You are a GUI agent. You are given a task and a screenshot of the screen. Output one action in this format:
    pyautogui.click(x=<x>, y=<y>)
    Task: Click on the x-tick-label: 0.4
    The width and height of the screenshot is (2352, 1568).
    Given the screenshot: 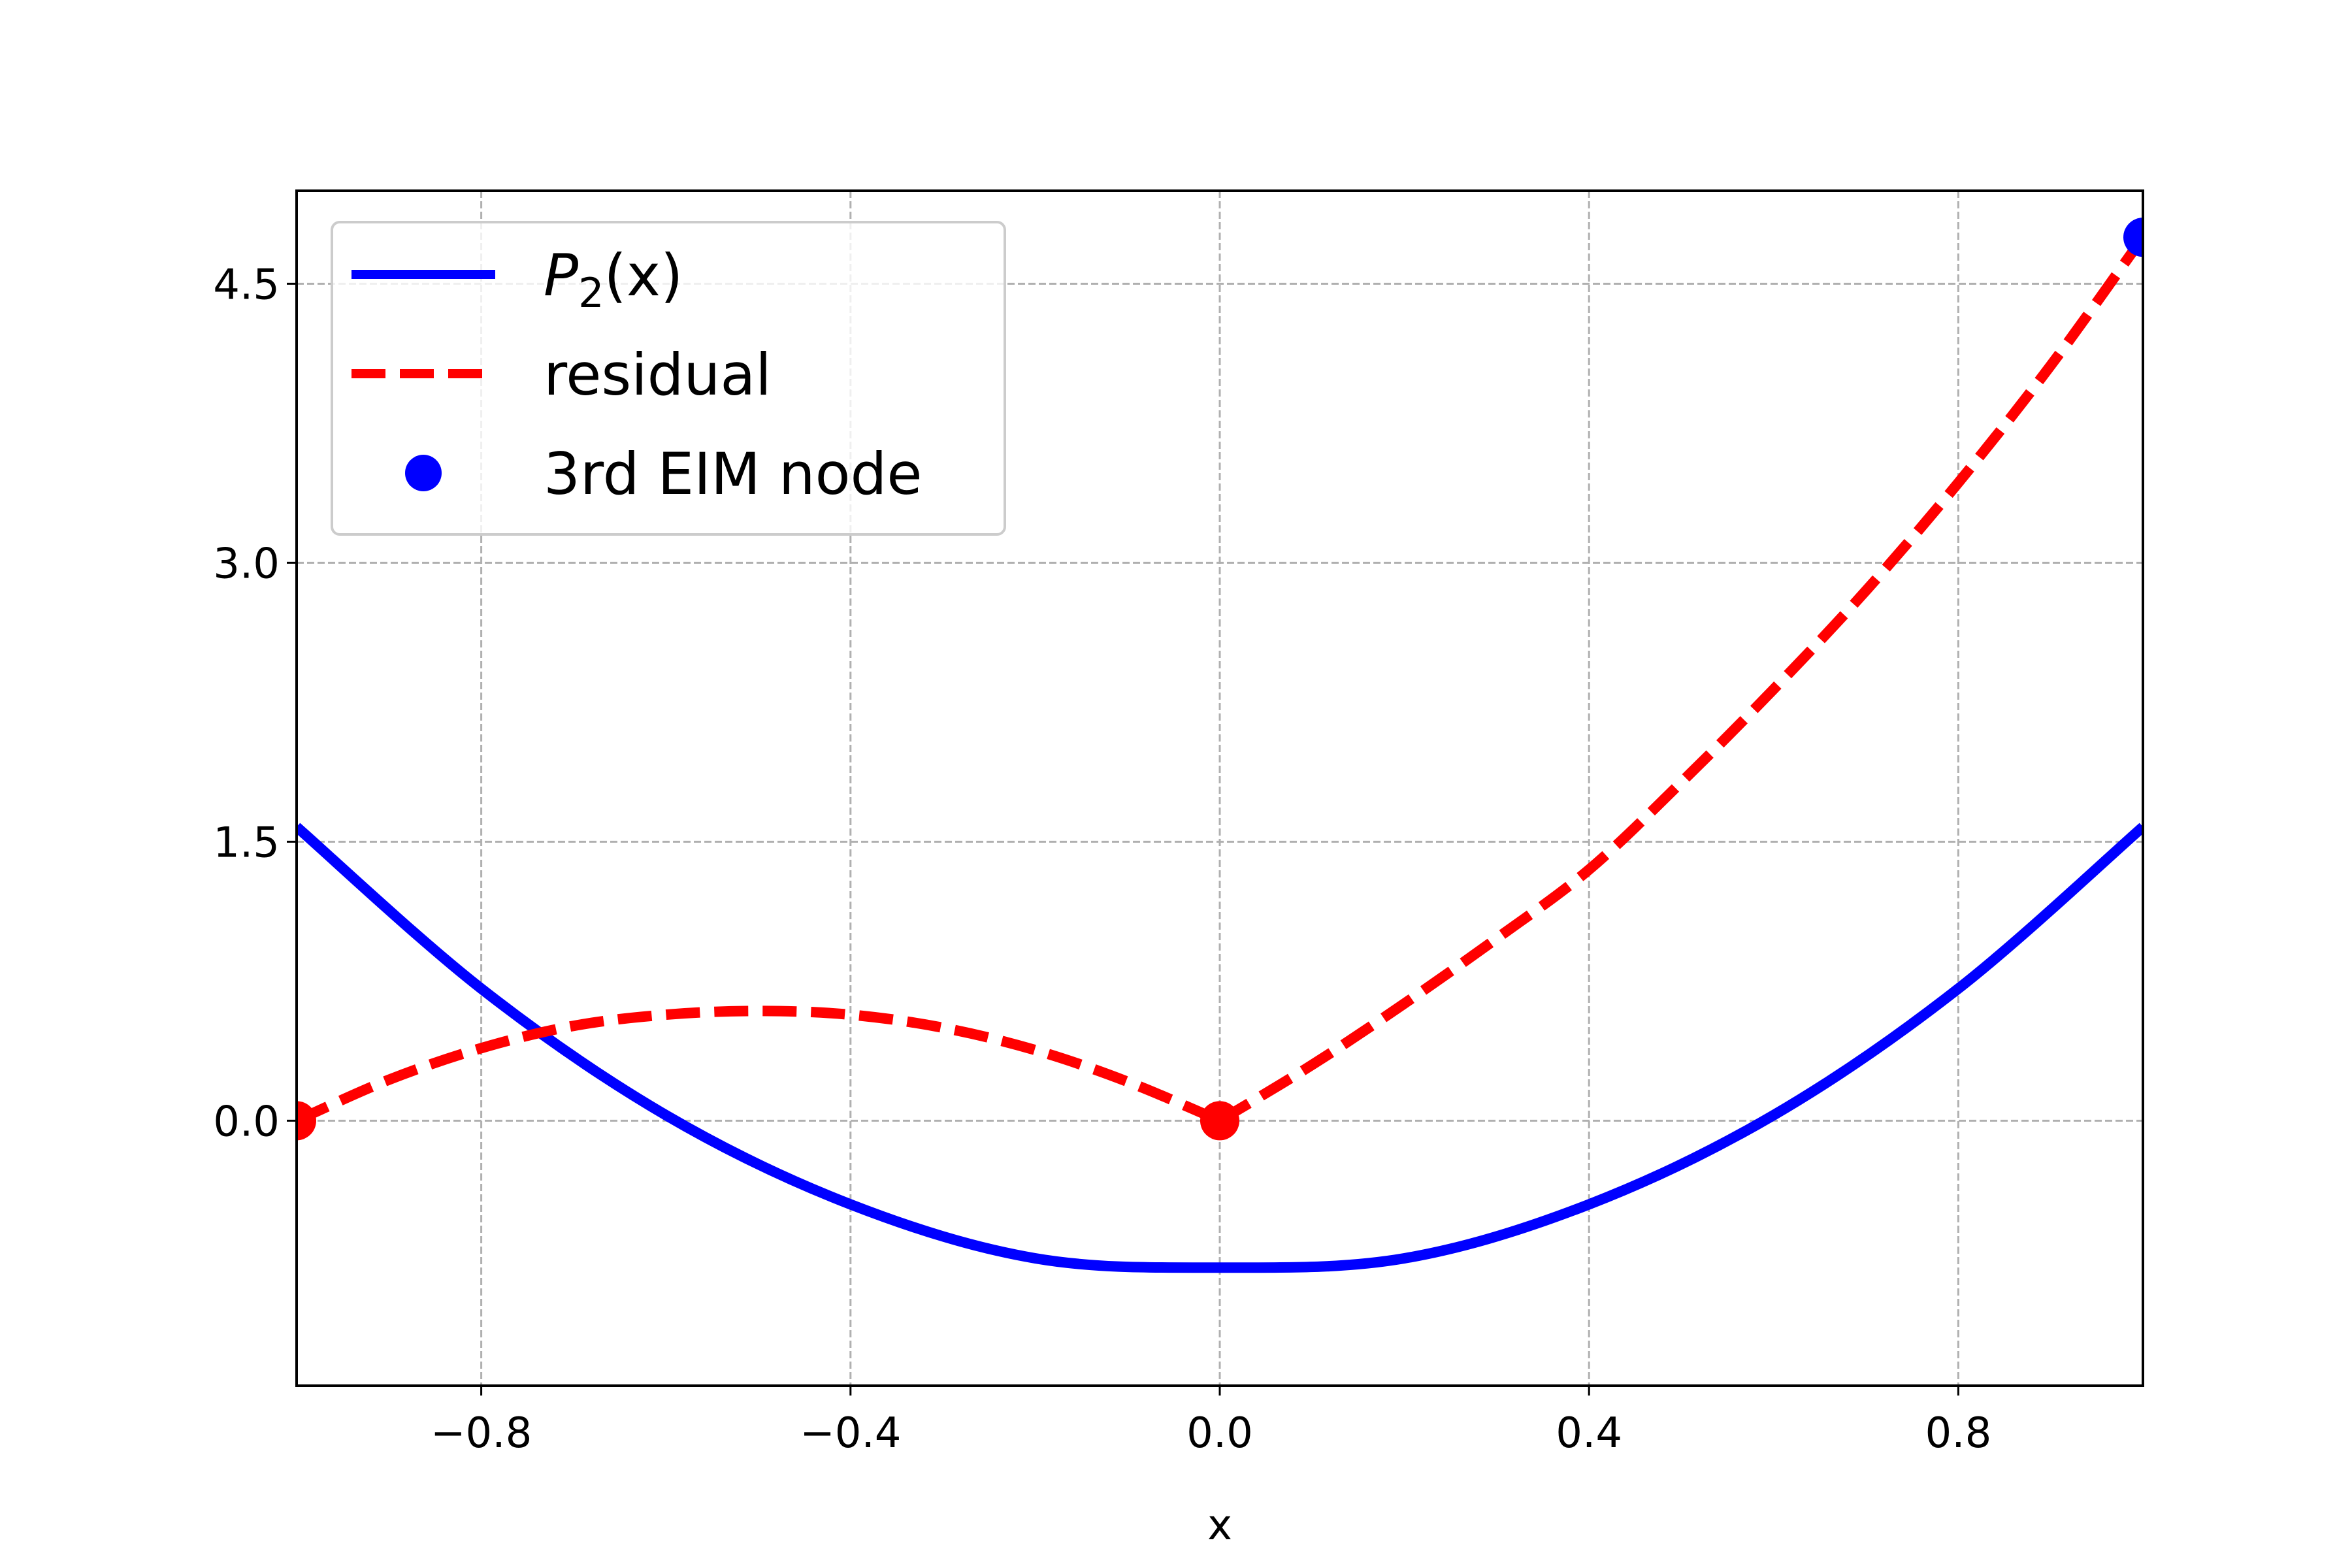 What is the action you would take?
    pyautogui.click(x=1589, y=1433)
    